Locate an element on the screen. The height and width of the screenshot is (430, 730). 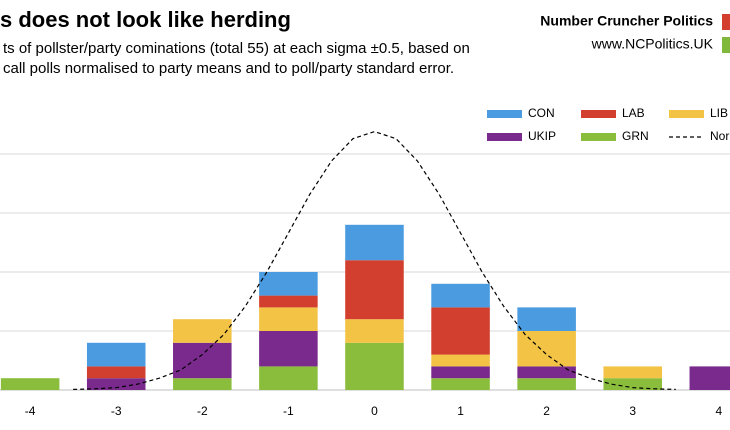
legend-label: GRN is located at coordinates (635, 136).